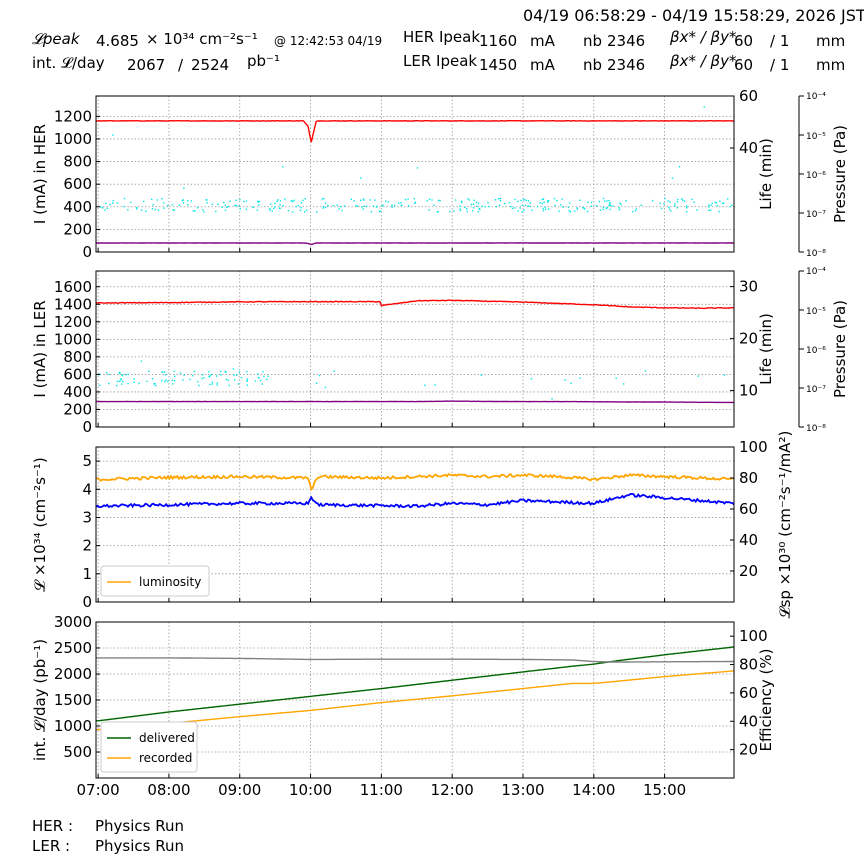 The height and width of the screenshot is (864, 864). What do you see at coordinates (239, 790) in the screenshot?
I see `x-tick-label: 09:00` at bounding box center [239, 790].